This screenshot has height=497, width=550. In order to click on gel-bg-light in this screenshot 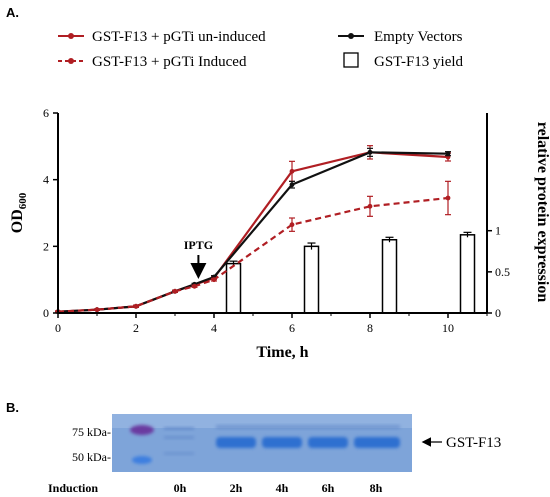, I will do `click(262, 421)`.